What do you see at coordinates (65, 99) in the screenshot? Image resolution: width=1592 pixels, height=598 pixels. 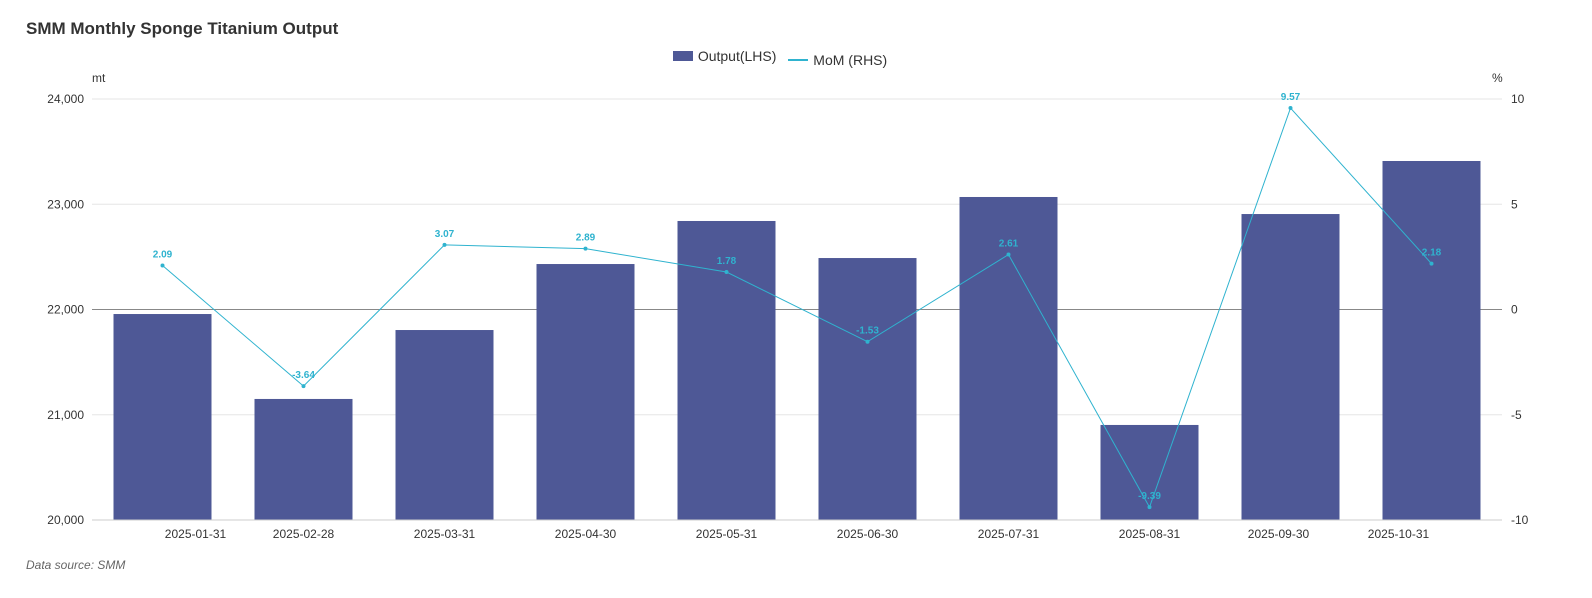 I see `y-left-tick-label: 24,000` at bounding box center [65, 99].